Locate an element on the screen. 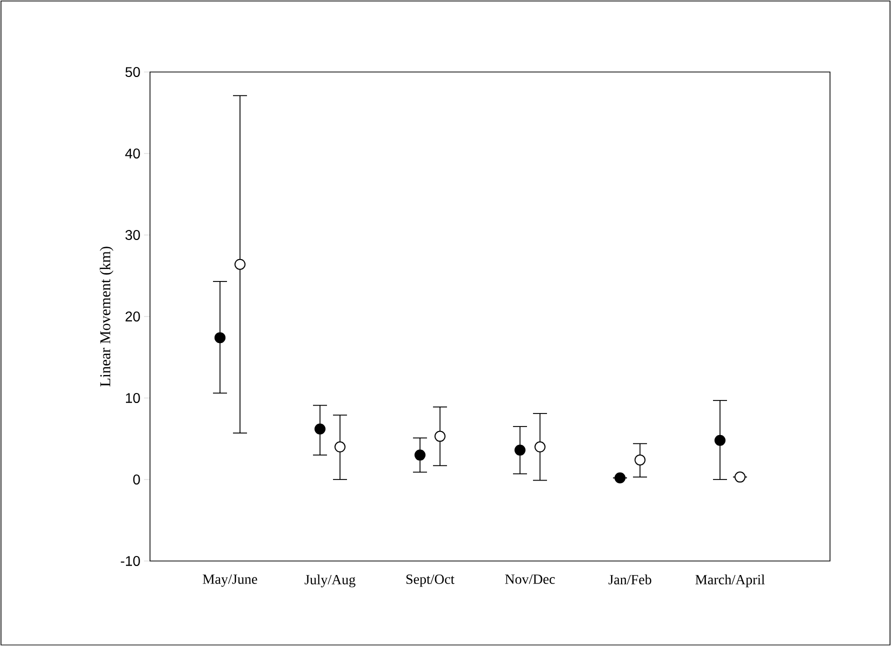 The width and height of the screenshot is (891, 646). x-tick-label: Jan/Feb is located at coordinates (630, 579).